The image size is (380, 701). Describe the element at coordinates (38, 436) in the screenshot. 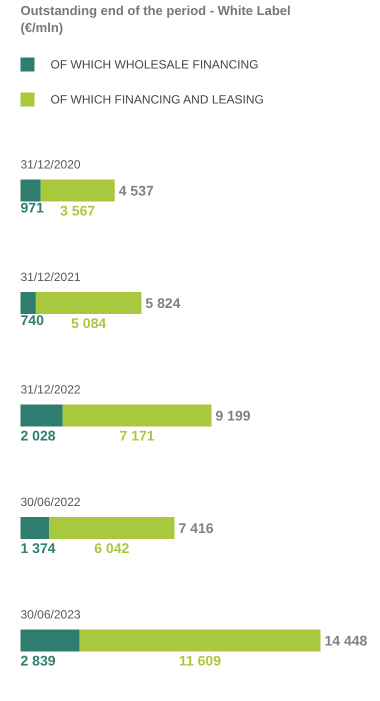

I see `data-label: 2 028` at that location.